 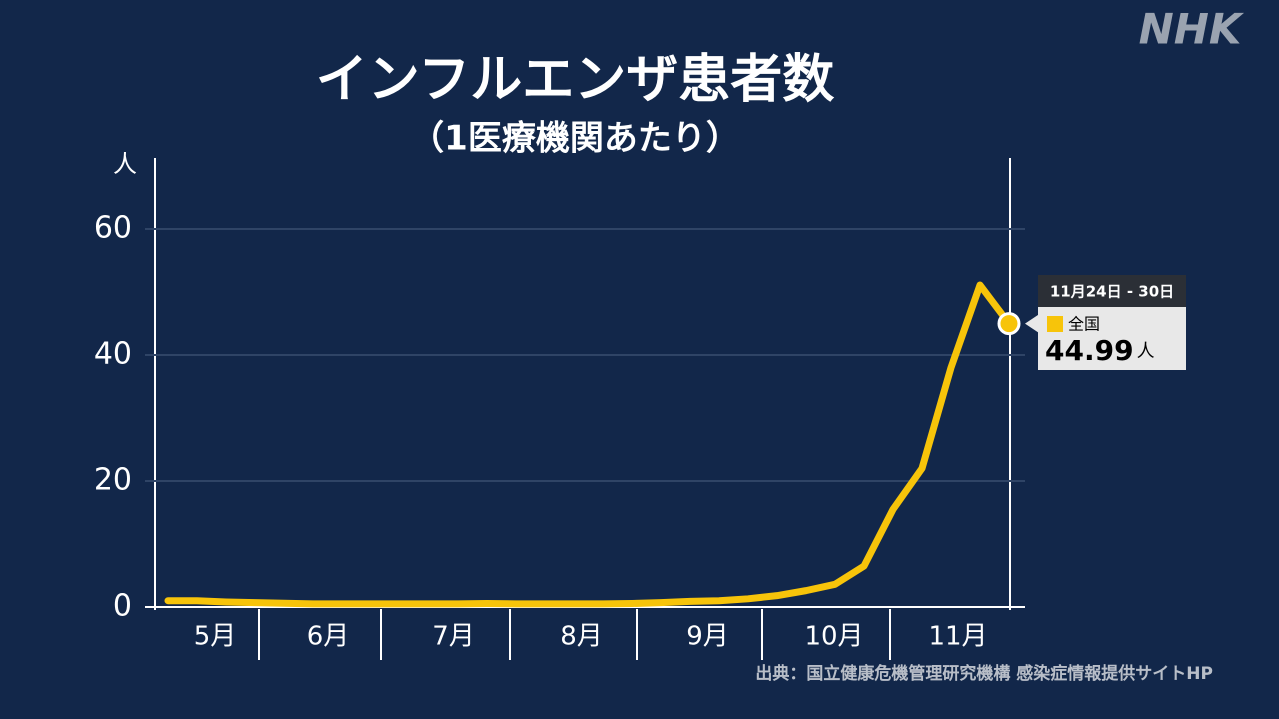 What do you see at coordinates (113, 228) in the screenshot?
I see `y-tick-label: 60` at bounding box center [113, 228].